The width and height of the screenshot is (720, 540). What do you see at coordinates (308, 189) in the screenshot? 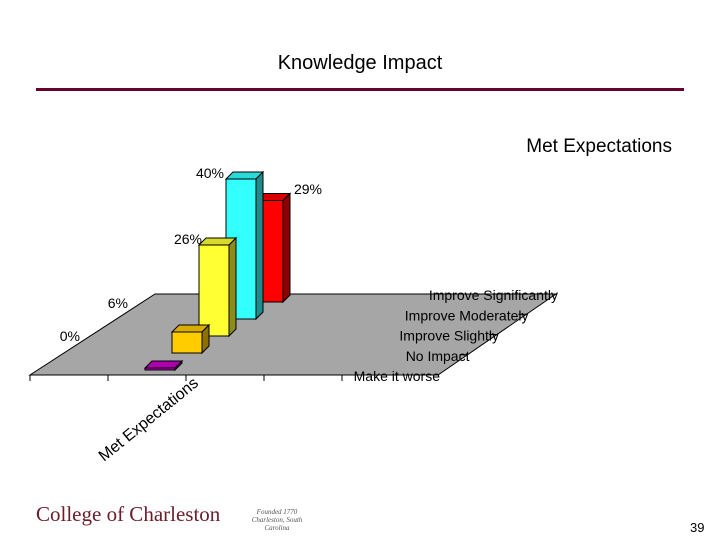
I see `value-label: 29%` at bounding box center [308, 189].